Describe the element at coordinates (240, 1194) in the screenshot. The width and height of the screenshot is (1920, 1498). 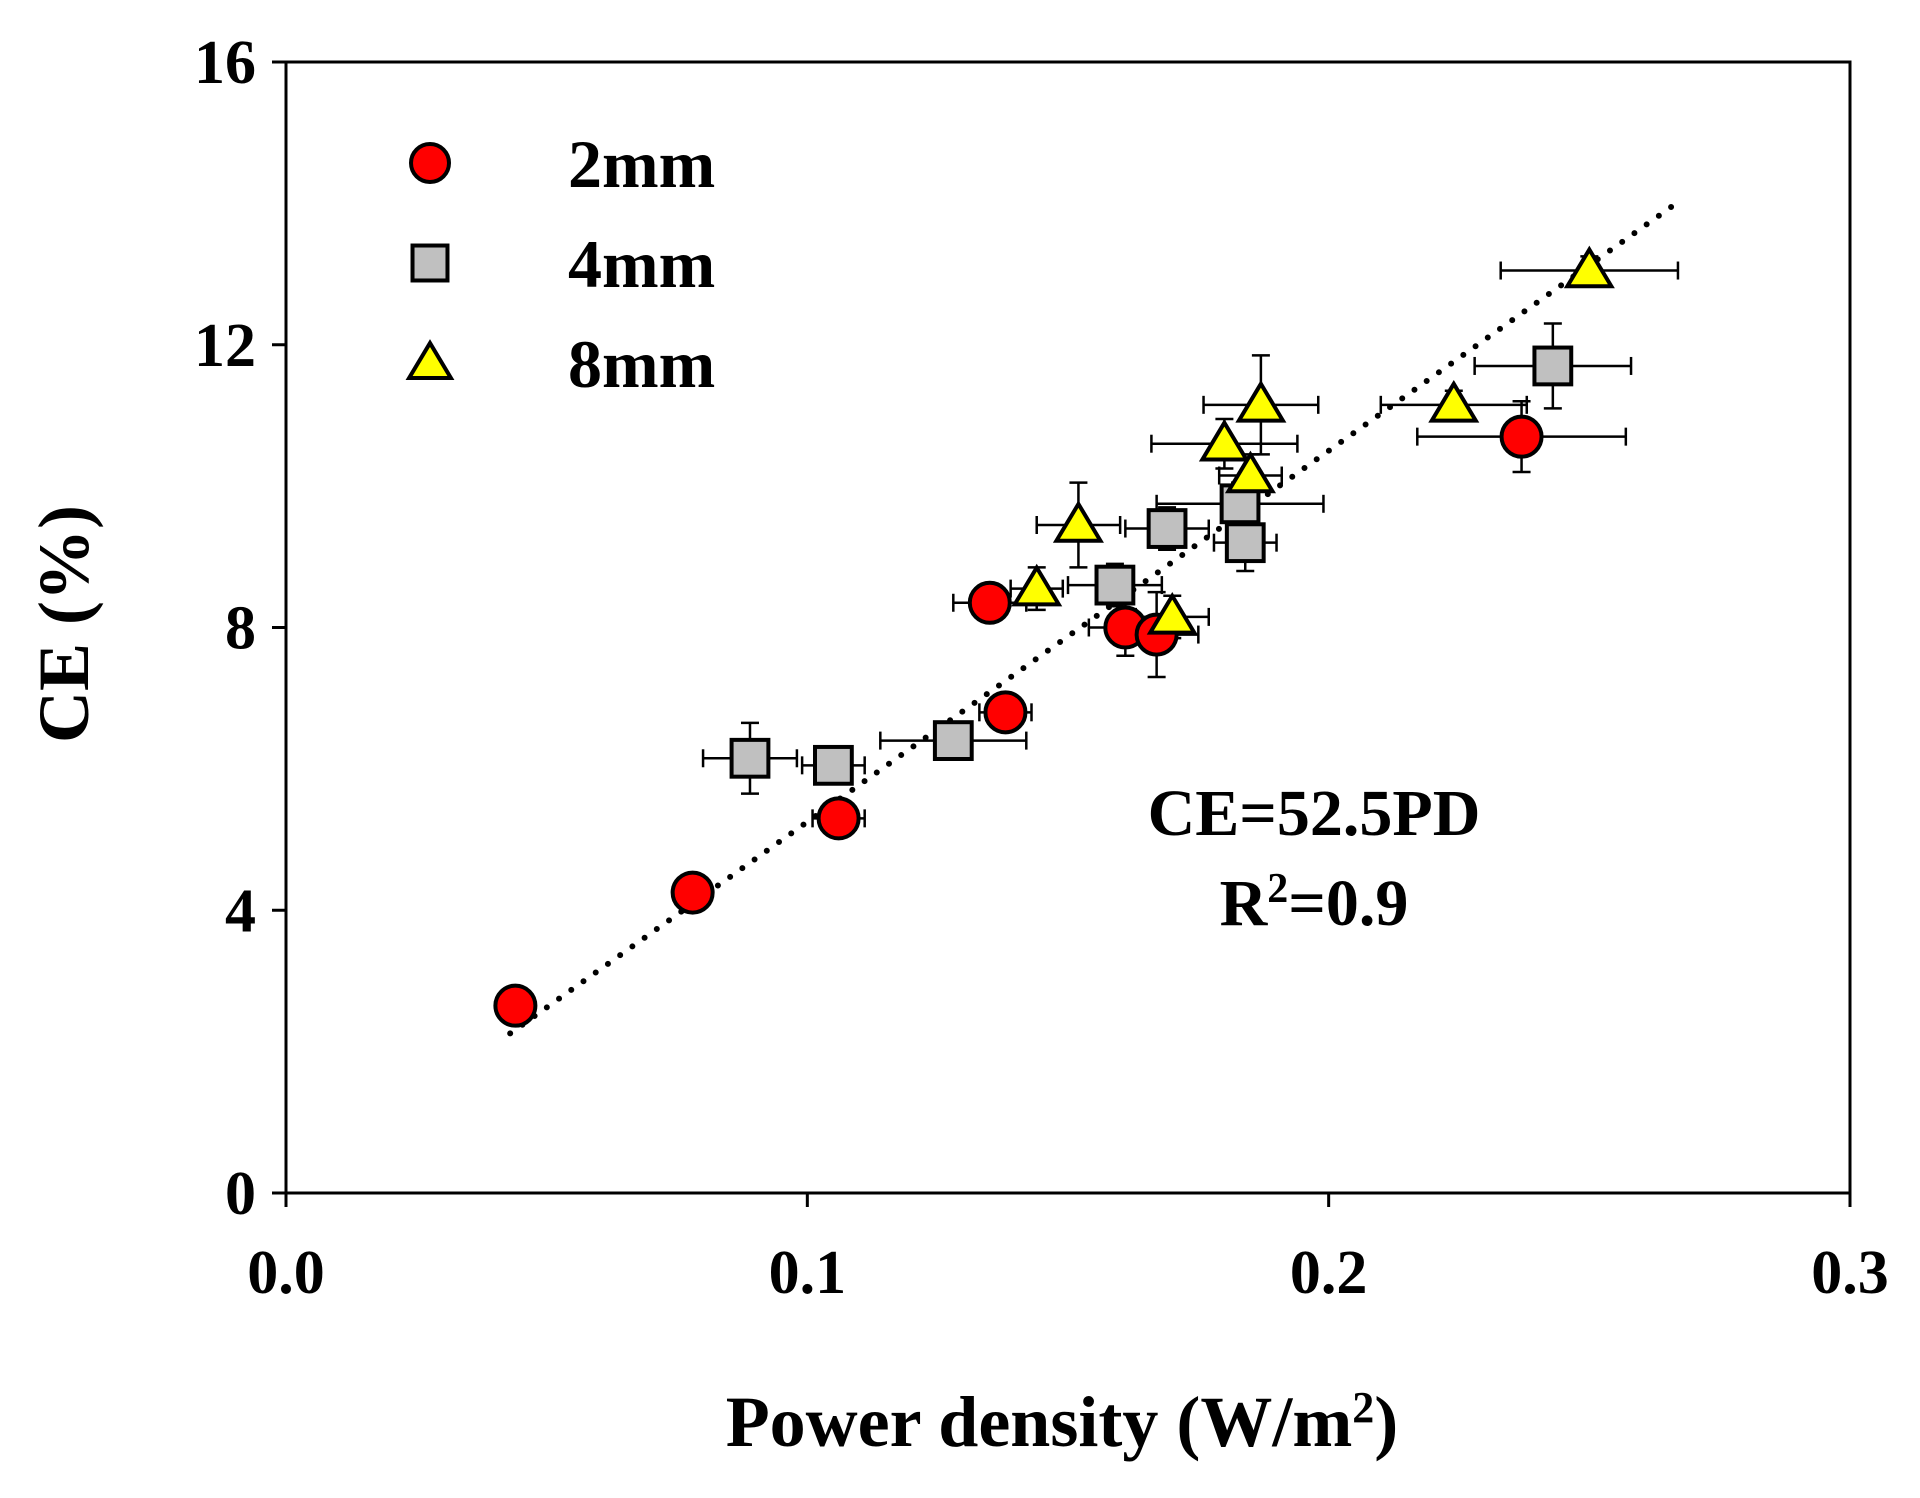
I see `y-tick-label: 0` at that location.